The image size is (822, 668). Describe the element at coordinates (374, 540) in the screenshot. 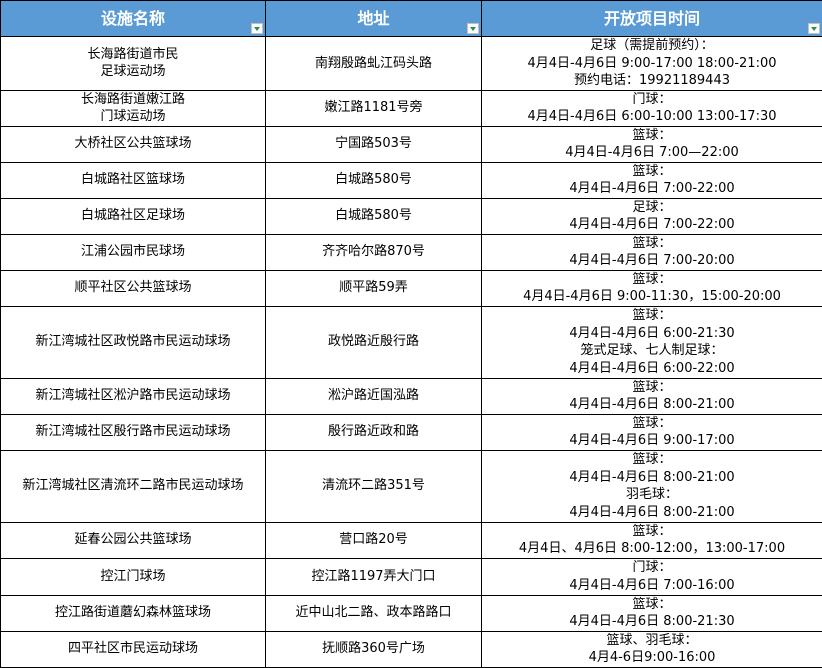

I see `address-cell: 营口路20号` at that location.